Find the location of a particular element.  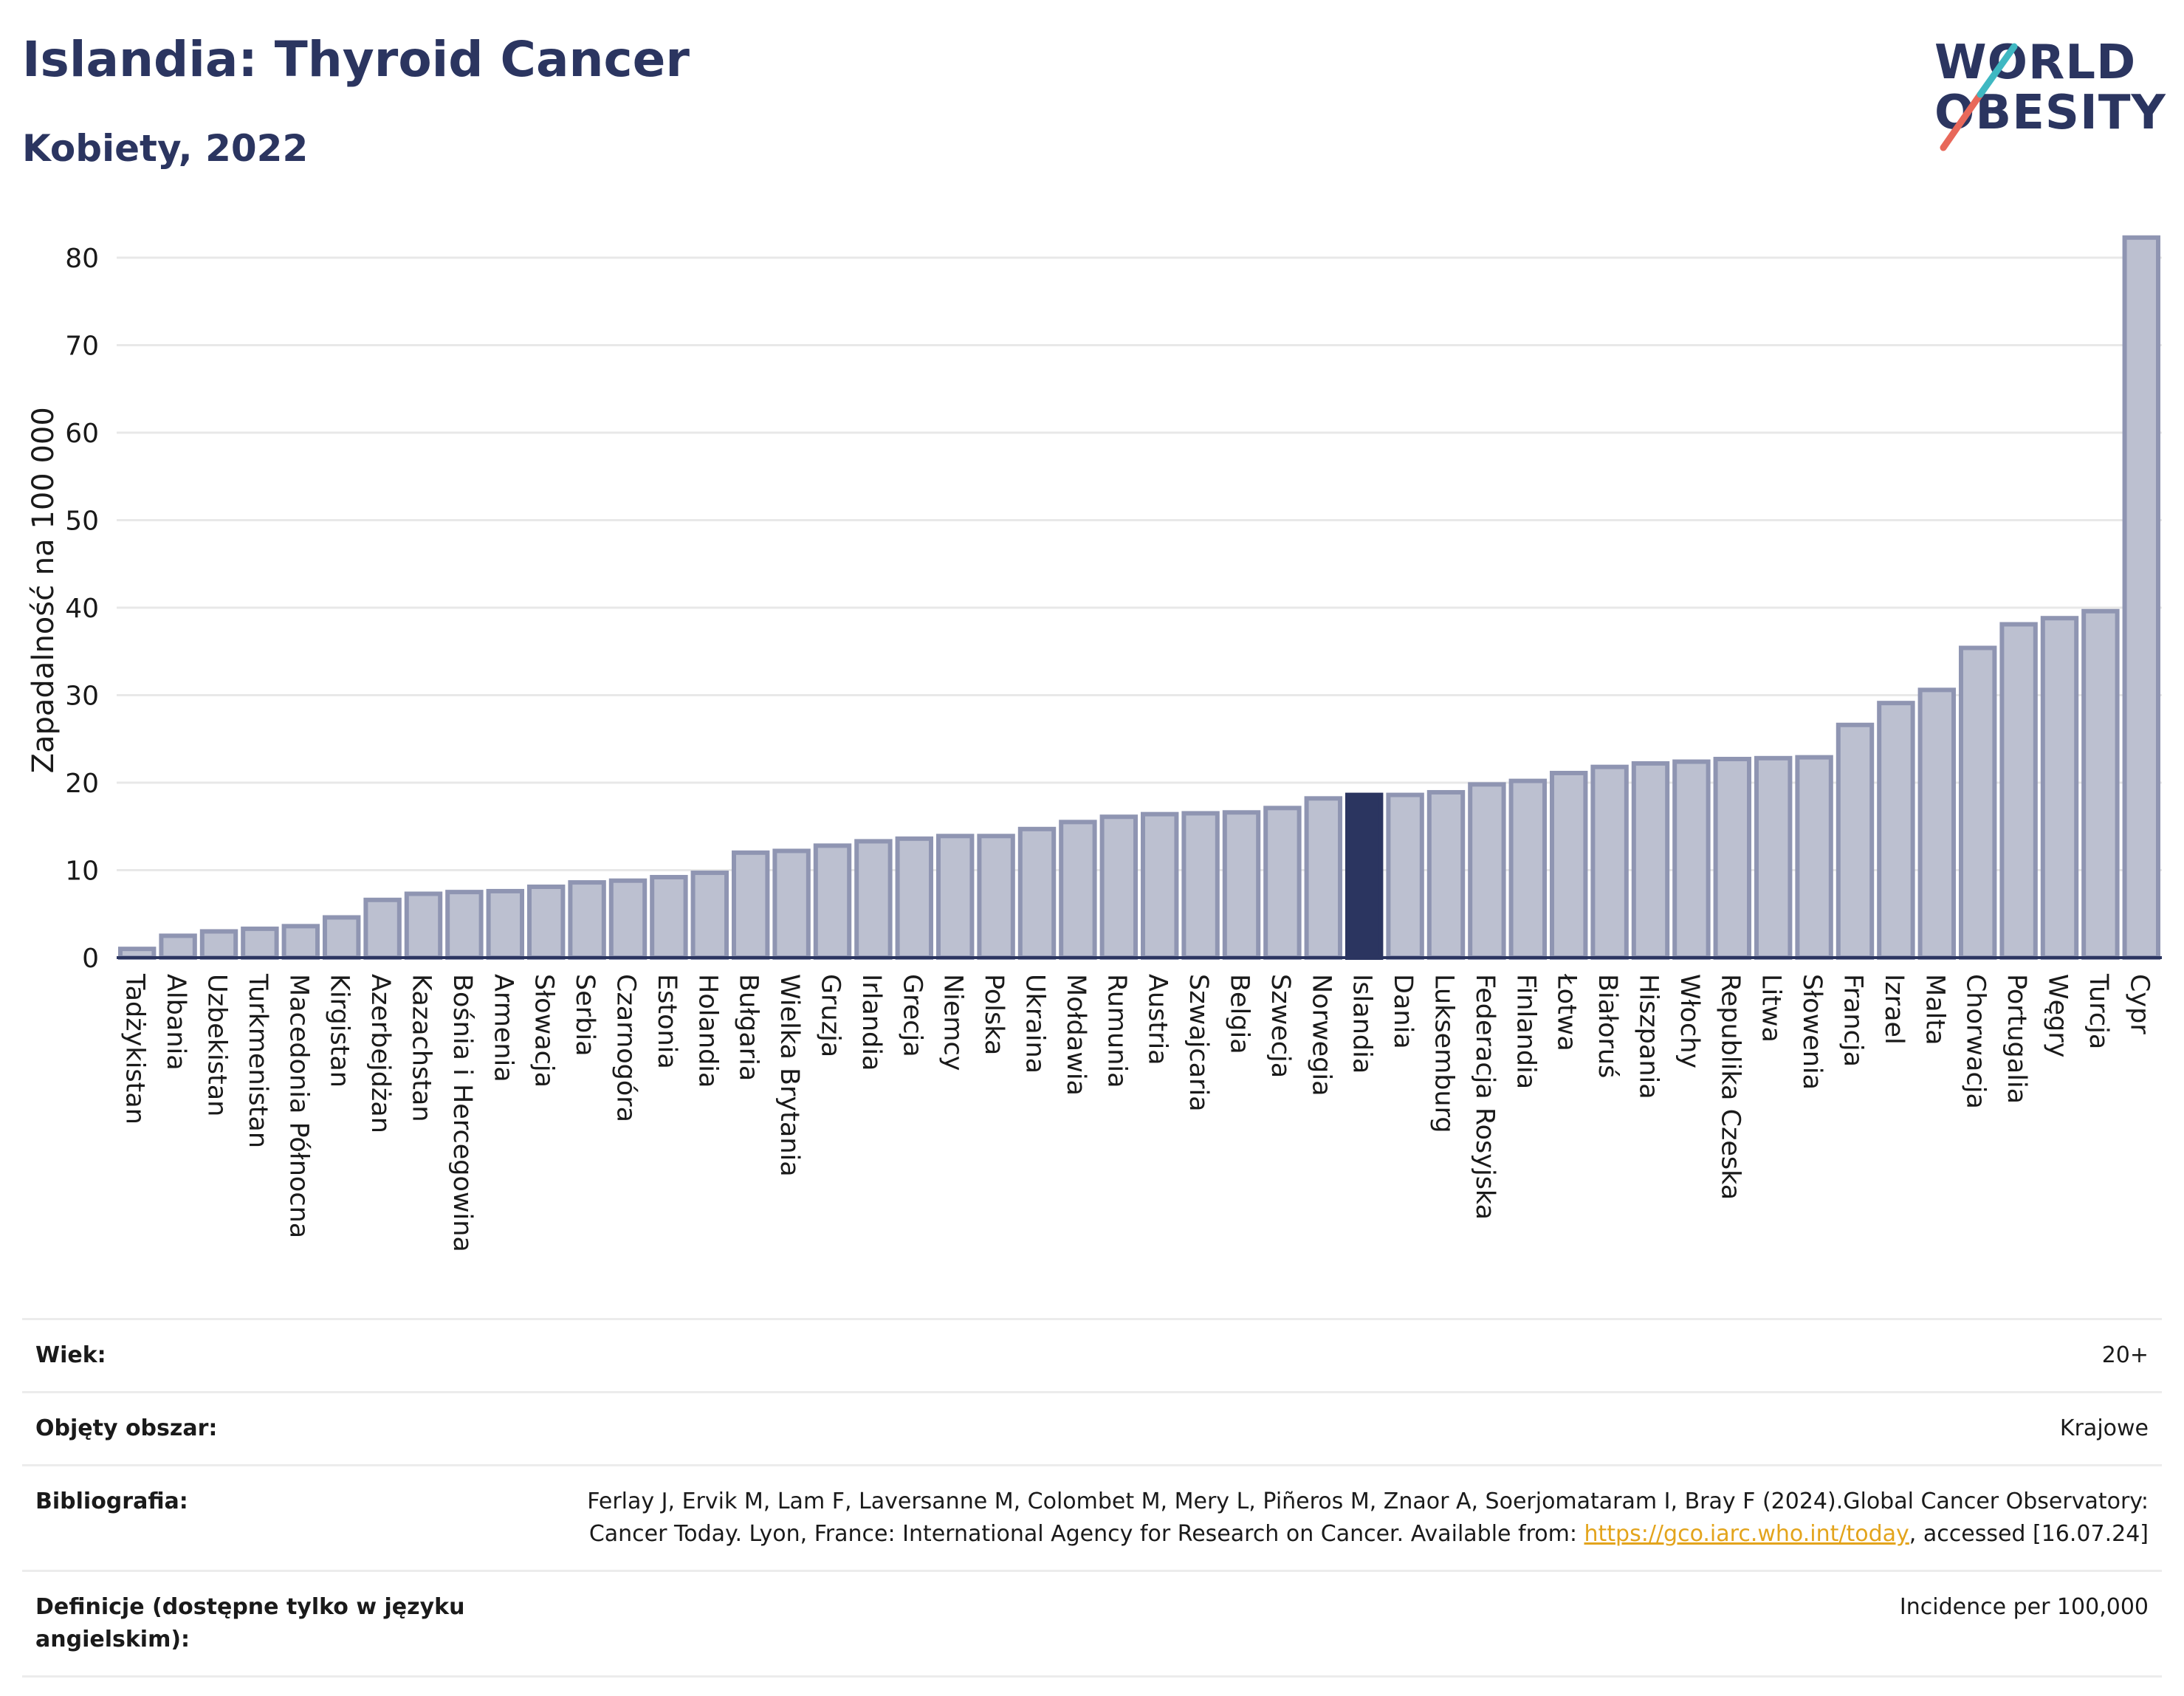

x-tick-label: Turcja is located at coordinates (2099, 1011).